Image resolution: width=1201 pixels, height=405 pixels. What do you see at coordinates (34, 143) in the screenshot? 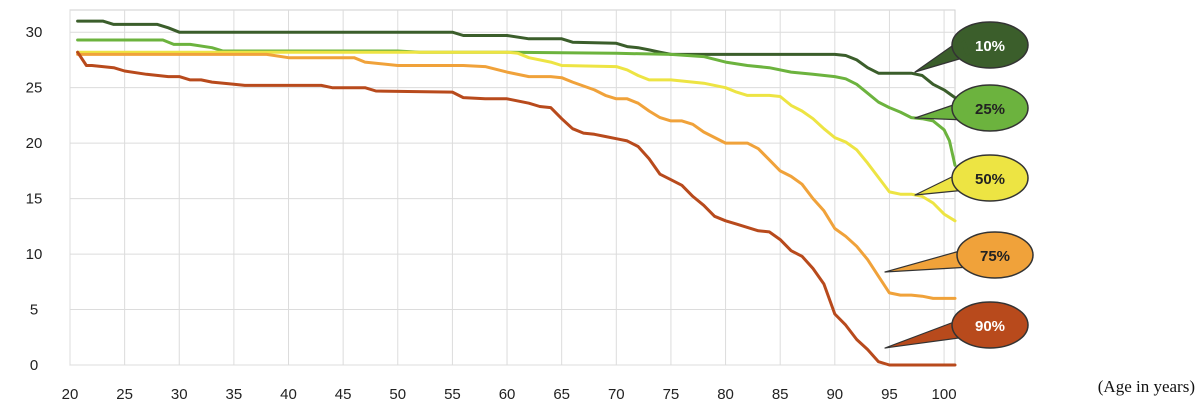
I see `y-tick-label: 20` at bounding box center [34, 143].